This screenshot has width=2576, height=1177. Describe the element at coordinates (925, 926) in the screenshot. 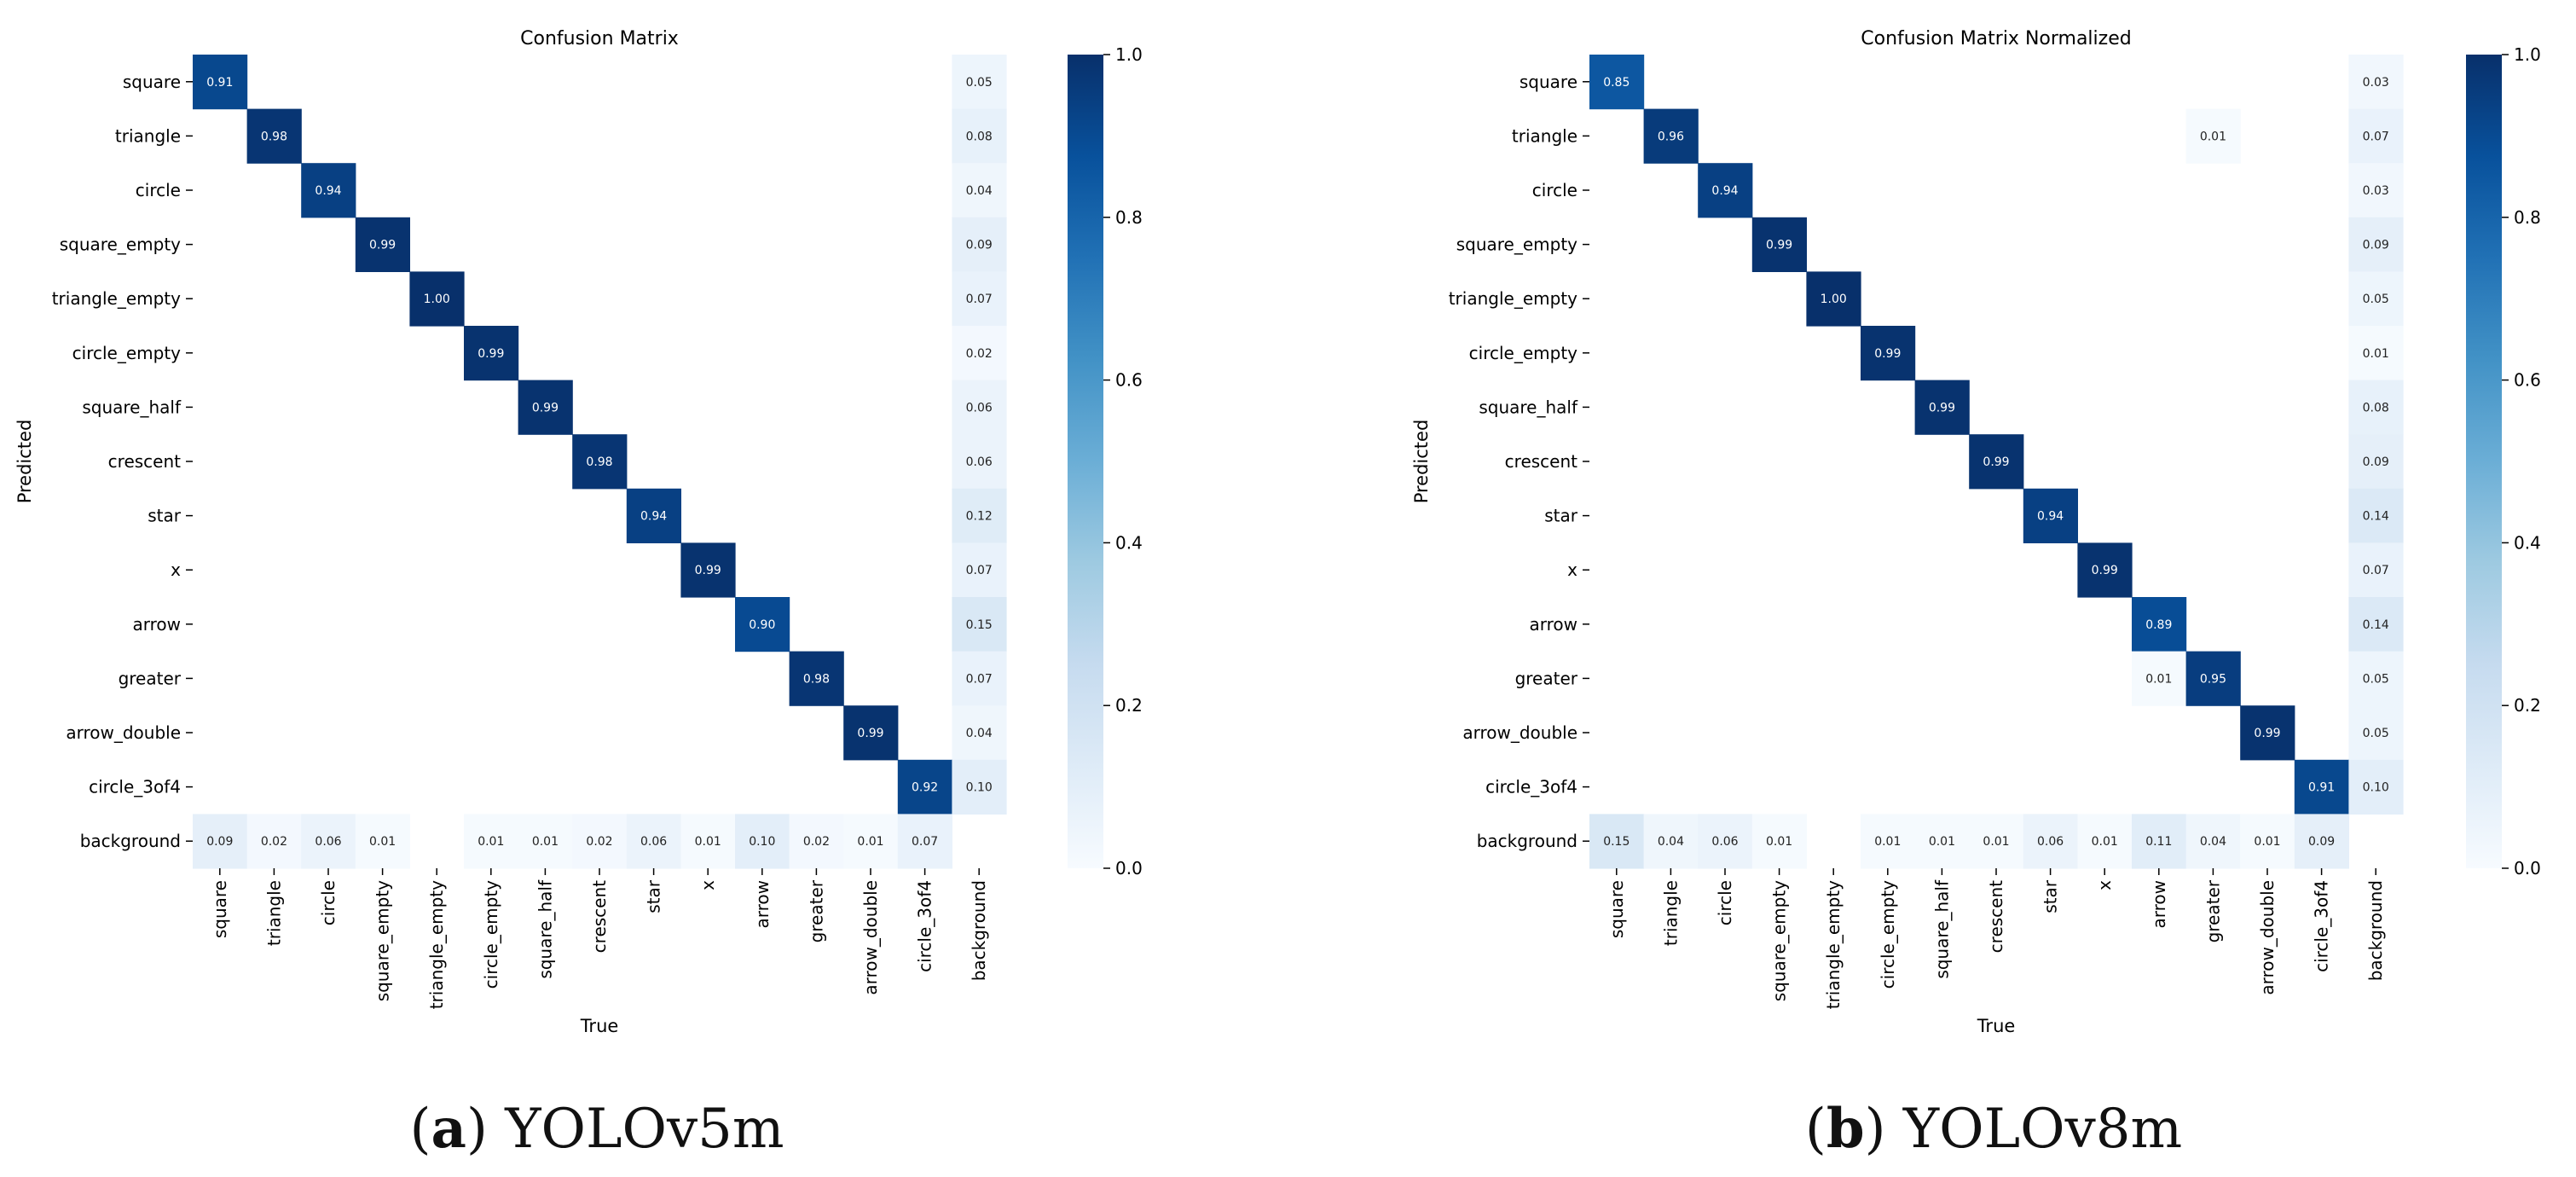

I see `x-tick-label: circle_3of4` at that location.